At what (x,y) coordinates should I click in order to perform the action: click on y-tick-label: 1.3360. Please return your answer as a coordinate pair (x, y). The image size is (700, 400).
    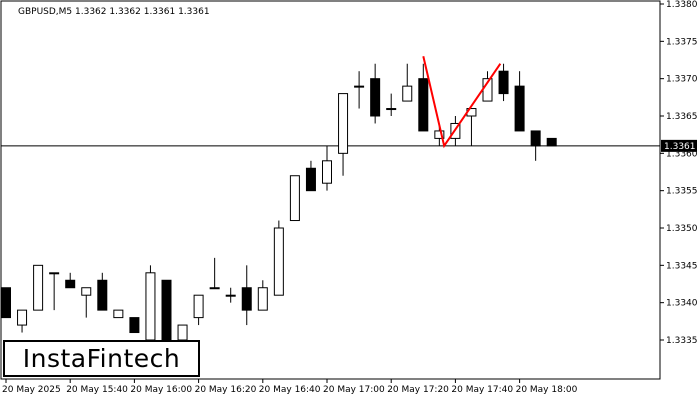
    Looking at the image, I should click on (682, 154).